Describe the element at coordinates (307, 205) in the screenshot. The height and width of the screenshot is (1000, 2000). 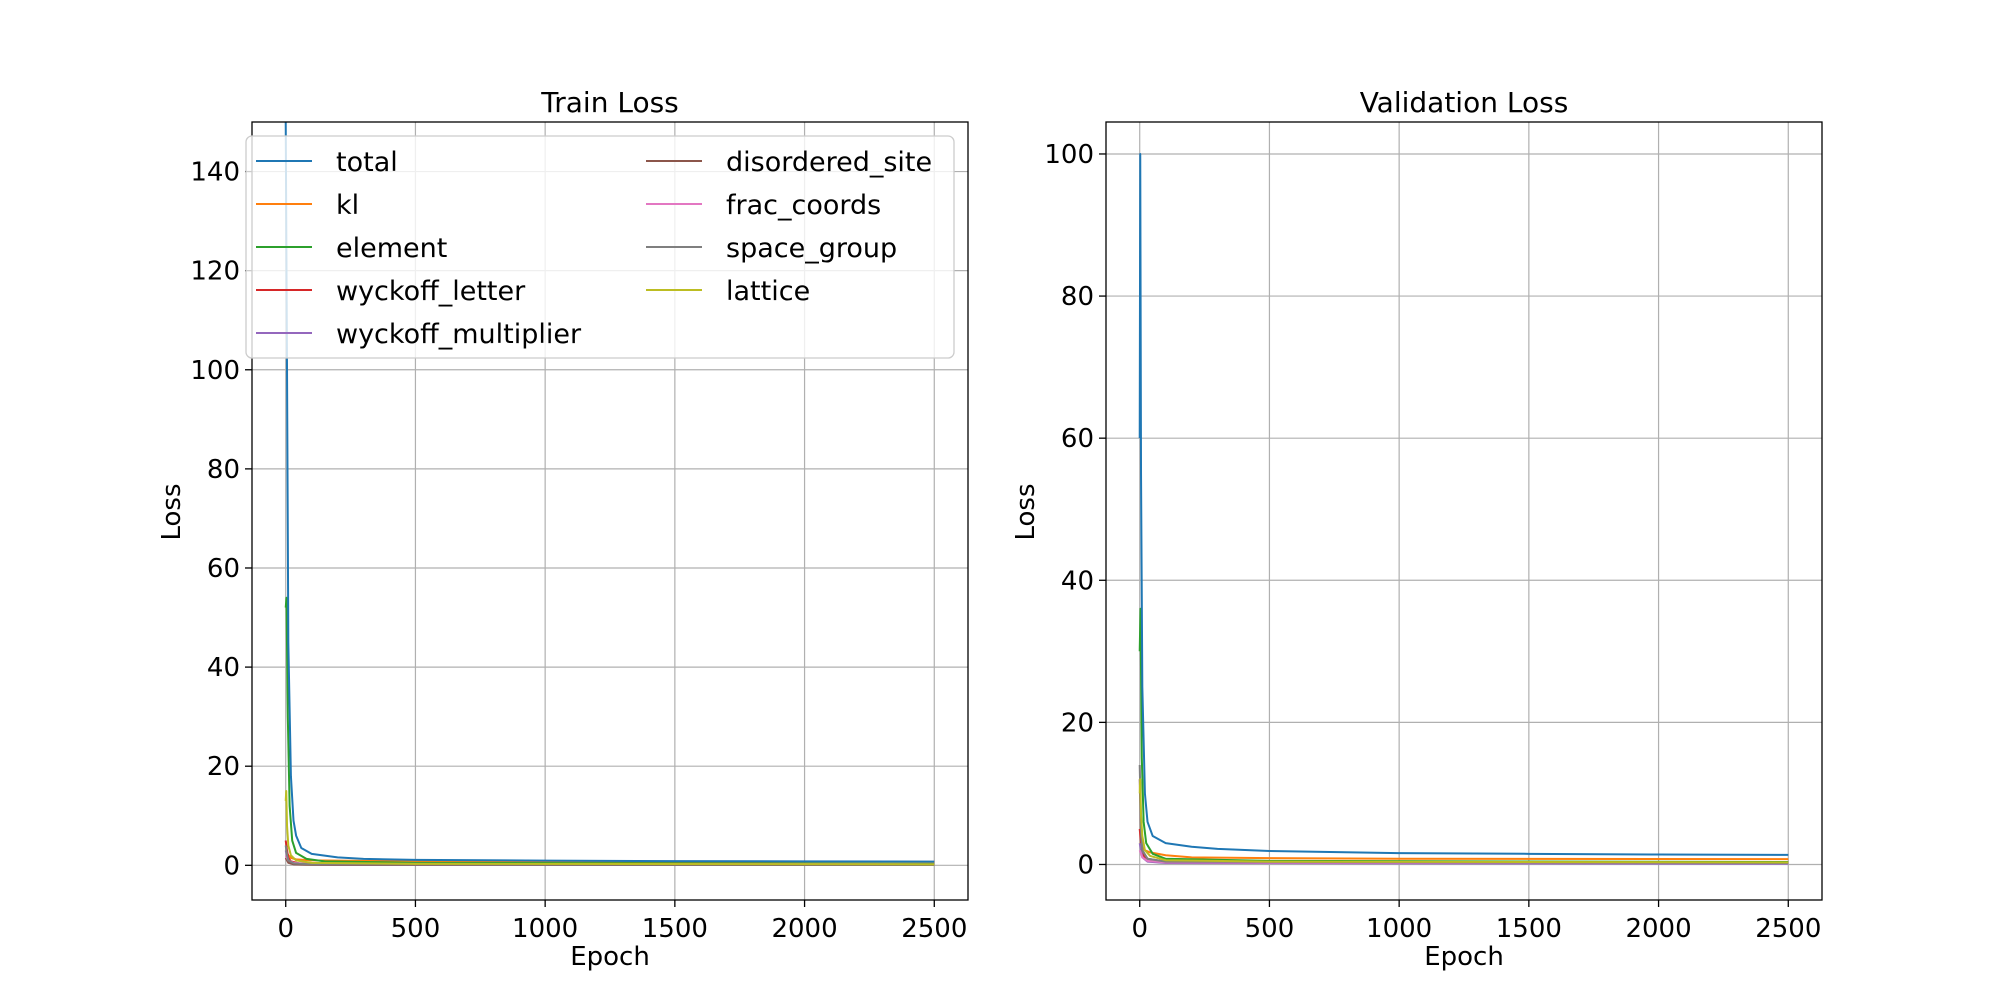
I see `legend-item: kl` at that location.